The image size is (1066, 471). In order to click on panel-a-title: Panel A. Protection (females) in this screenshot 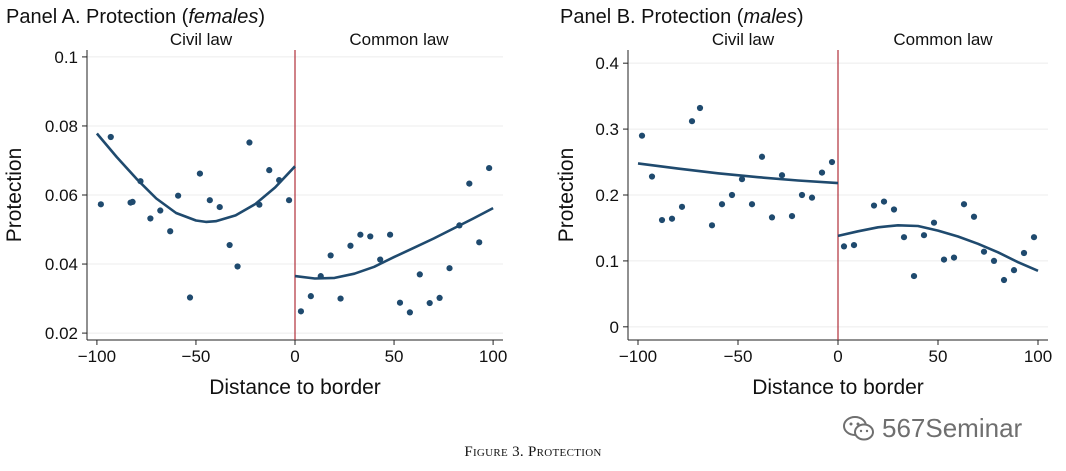, I will do `click(135, 17)`.